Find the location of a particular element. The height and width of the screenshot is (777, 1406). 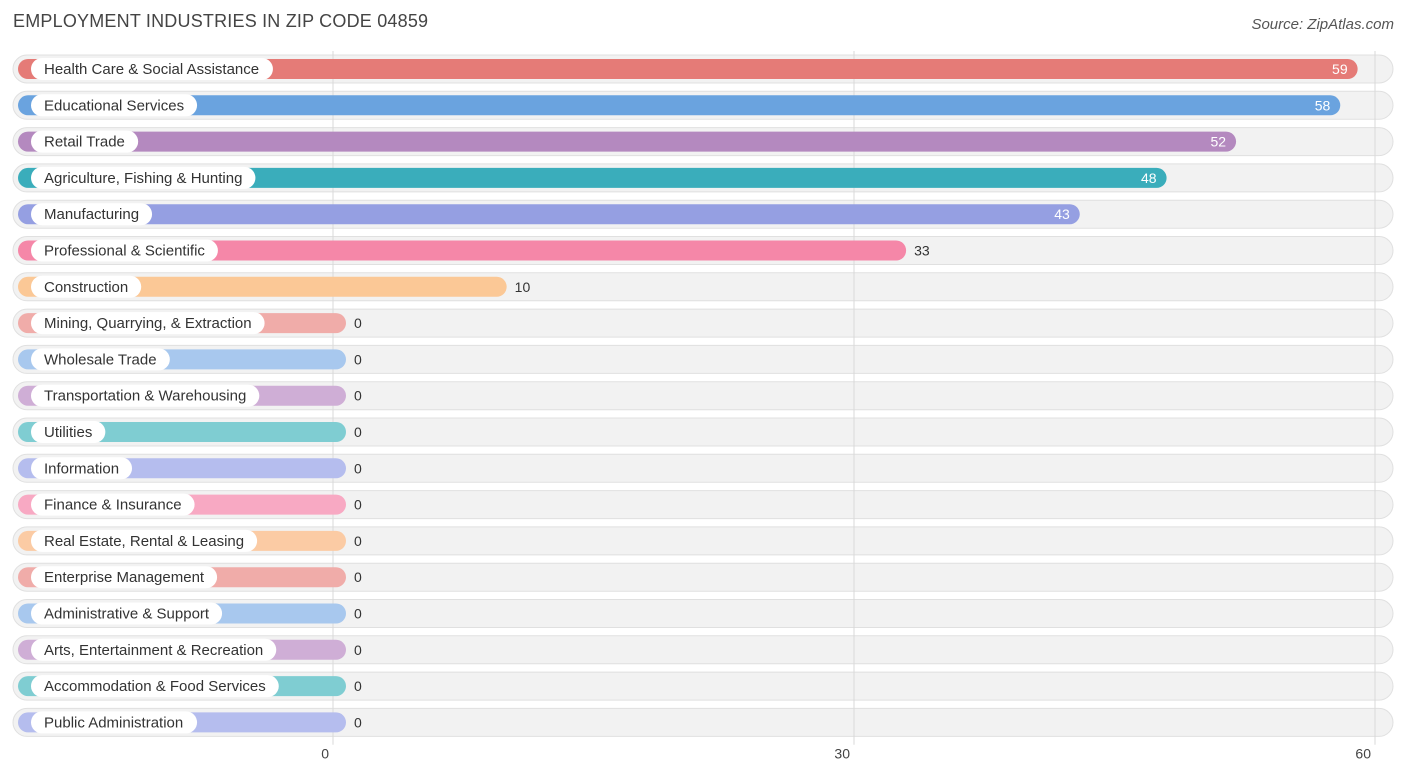

bar-group-educational-services: Educational Services 58 is located at coordinates (679, 105).